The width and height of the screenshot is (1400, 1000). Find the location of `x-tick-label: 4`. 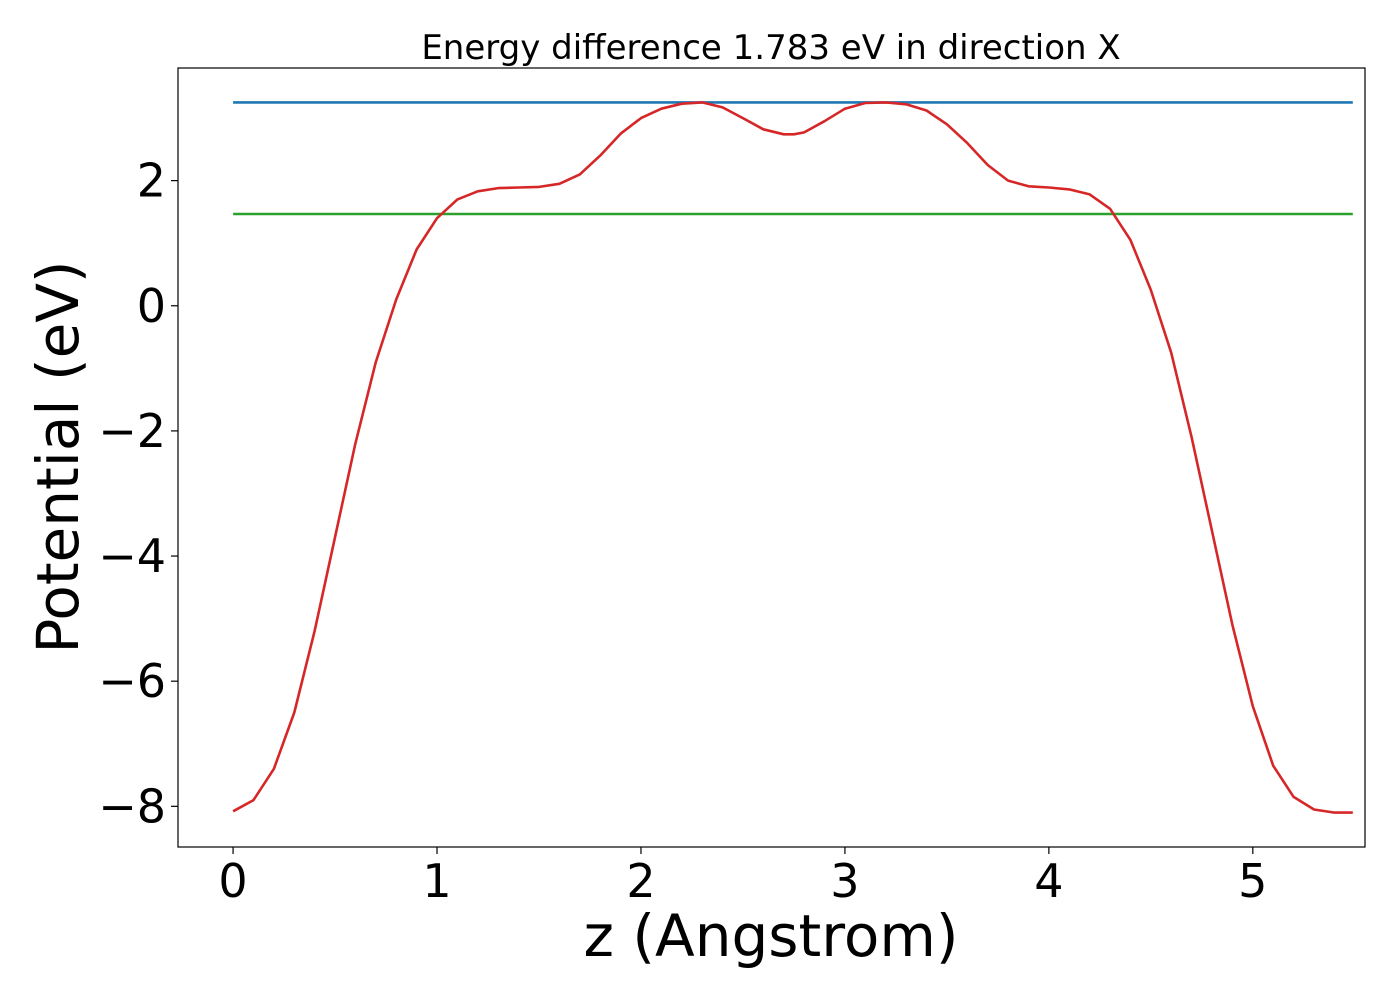

x-tick-label: 4 is located at coordinates (1048, 881).